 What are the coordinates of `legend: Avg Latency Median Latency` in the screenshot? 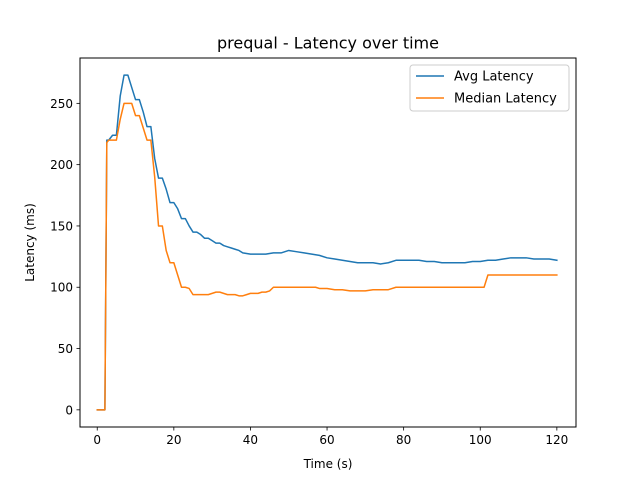 It's located at (489, 88).